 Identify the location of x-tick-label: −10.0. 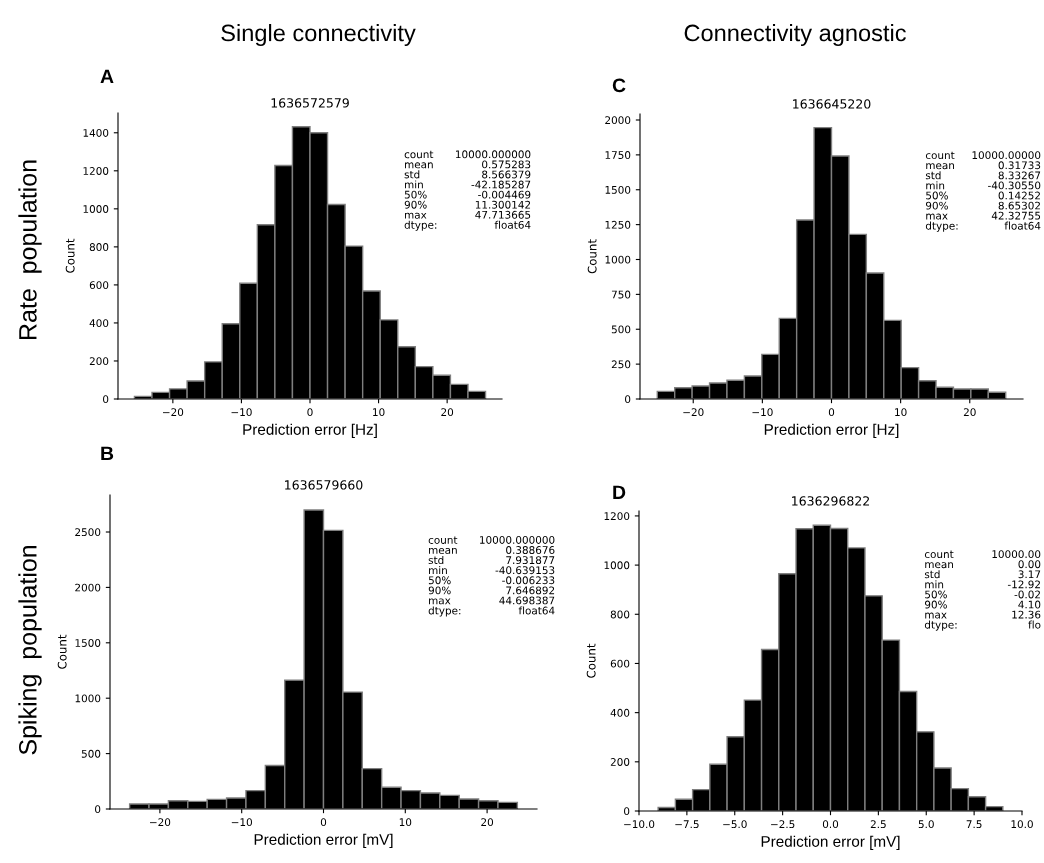
(639, 824).